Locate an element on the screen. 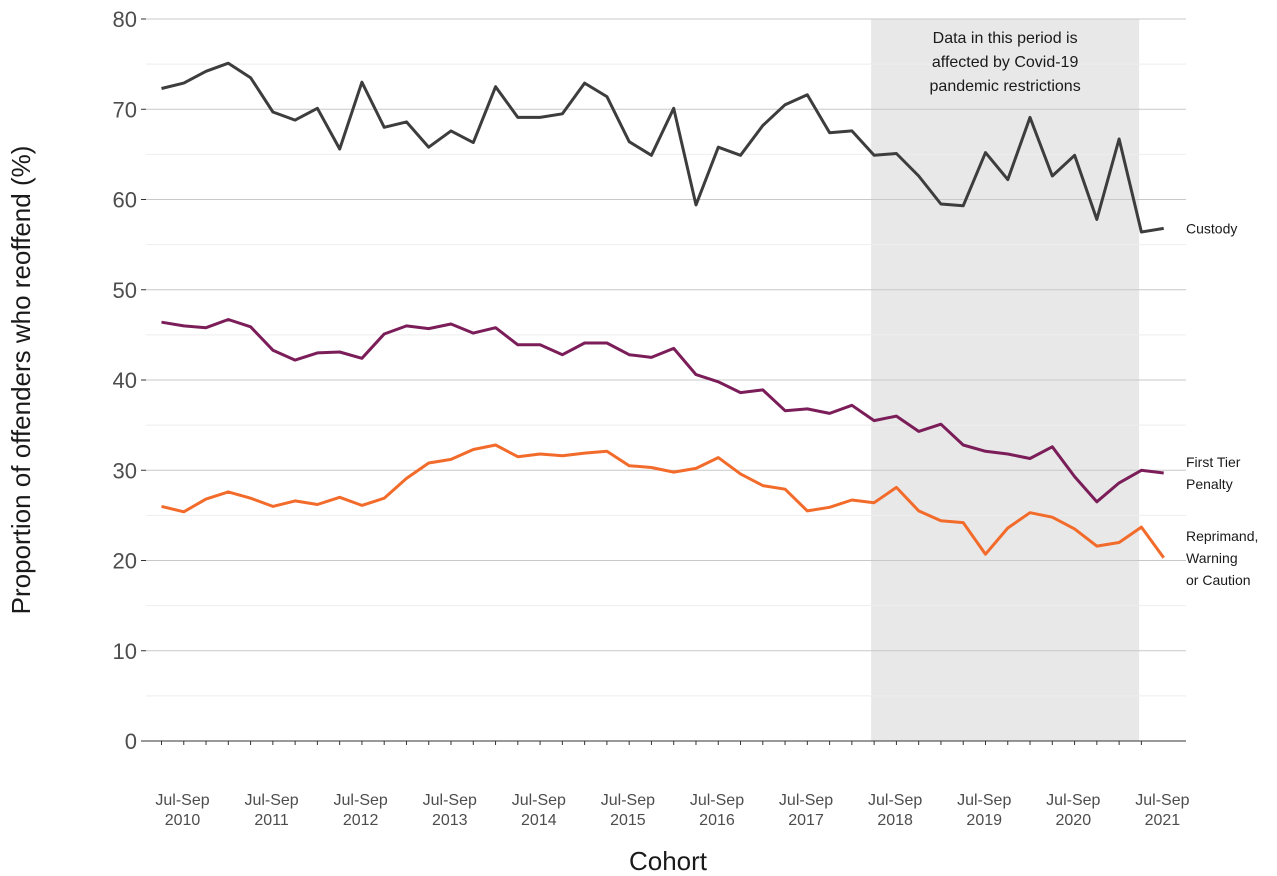 Image resolution: width=1277 pixels, height=876 pixels. x-tick-label: Jul-Sep 2014 is located at coordinates (539, 810).